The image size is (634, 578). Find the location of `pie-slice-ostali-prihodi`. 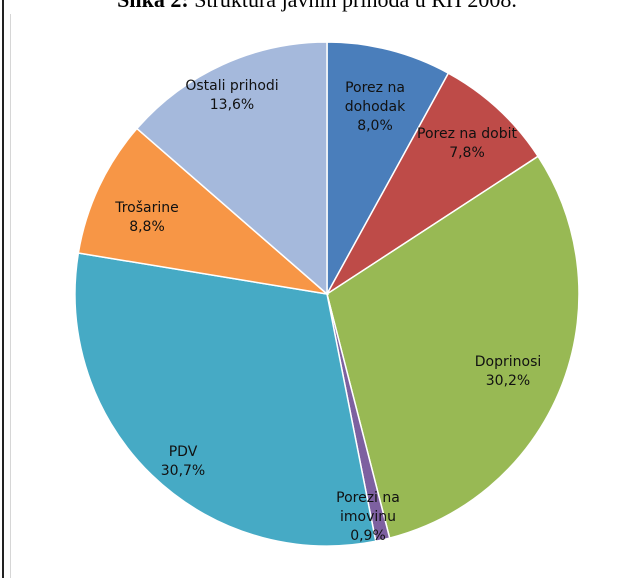

pie-slice-ostali-prihodi is located at coordinates (231, 168).